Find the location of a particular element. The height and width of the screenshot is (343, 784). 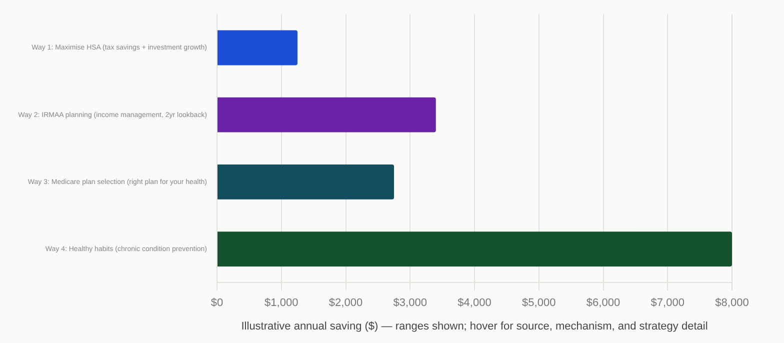

x-axis-title: Illustrative annual saving ($) — ranges shown; hover for source, mechanism, and strategy detail is located at coordinates (474, 326).